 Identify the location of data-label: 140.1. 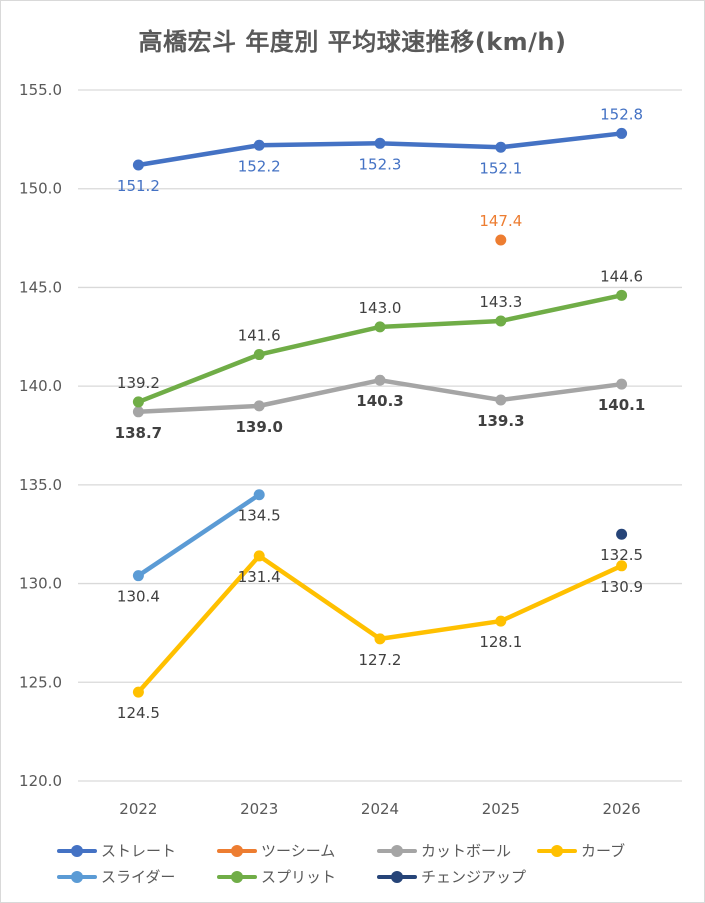
(621, 405).